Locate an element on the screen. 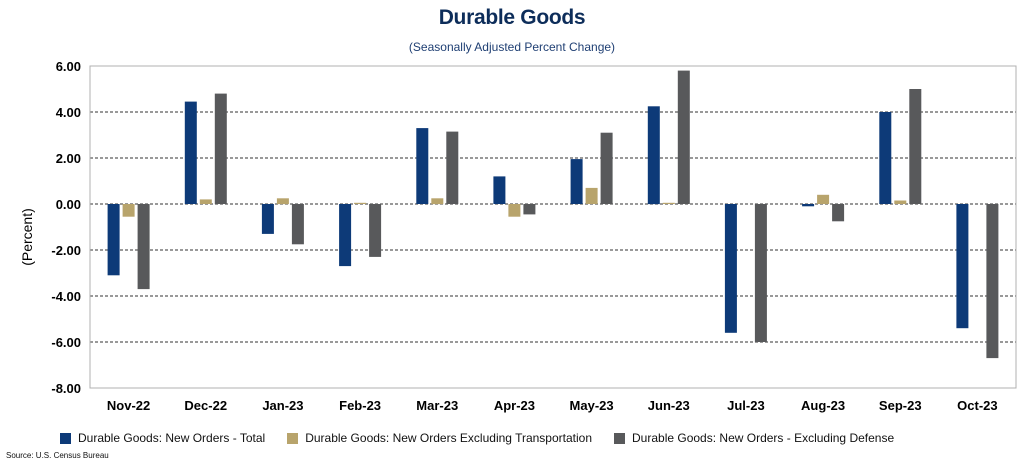 The width and height of the screenshot is (1024, 465). x-tick-label: Oct-23 is located at coordinates (977, 405).